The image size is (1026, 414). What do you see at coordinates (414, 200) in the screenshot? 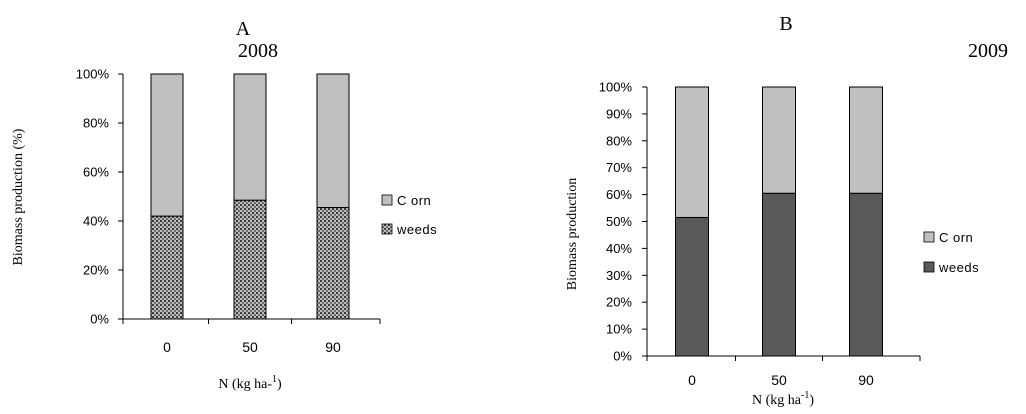
I see `legend-label-a-0: C orn` at bounding box center [414, 200].